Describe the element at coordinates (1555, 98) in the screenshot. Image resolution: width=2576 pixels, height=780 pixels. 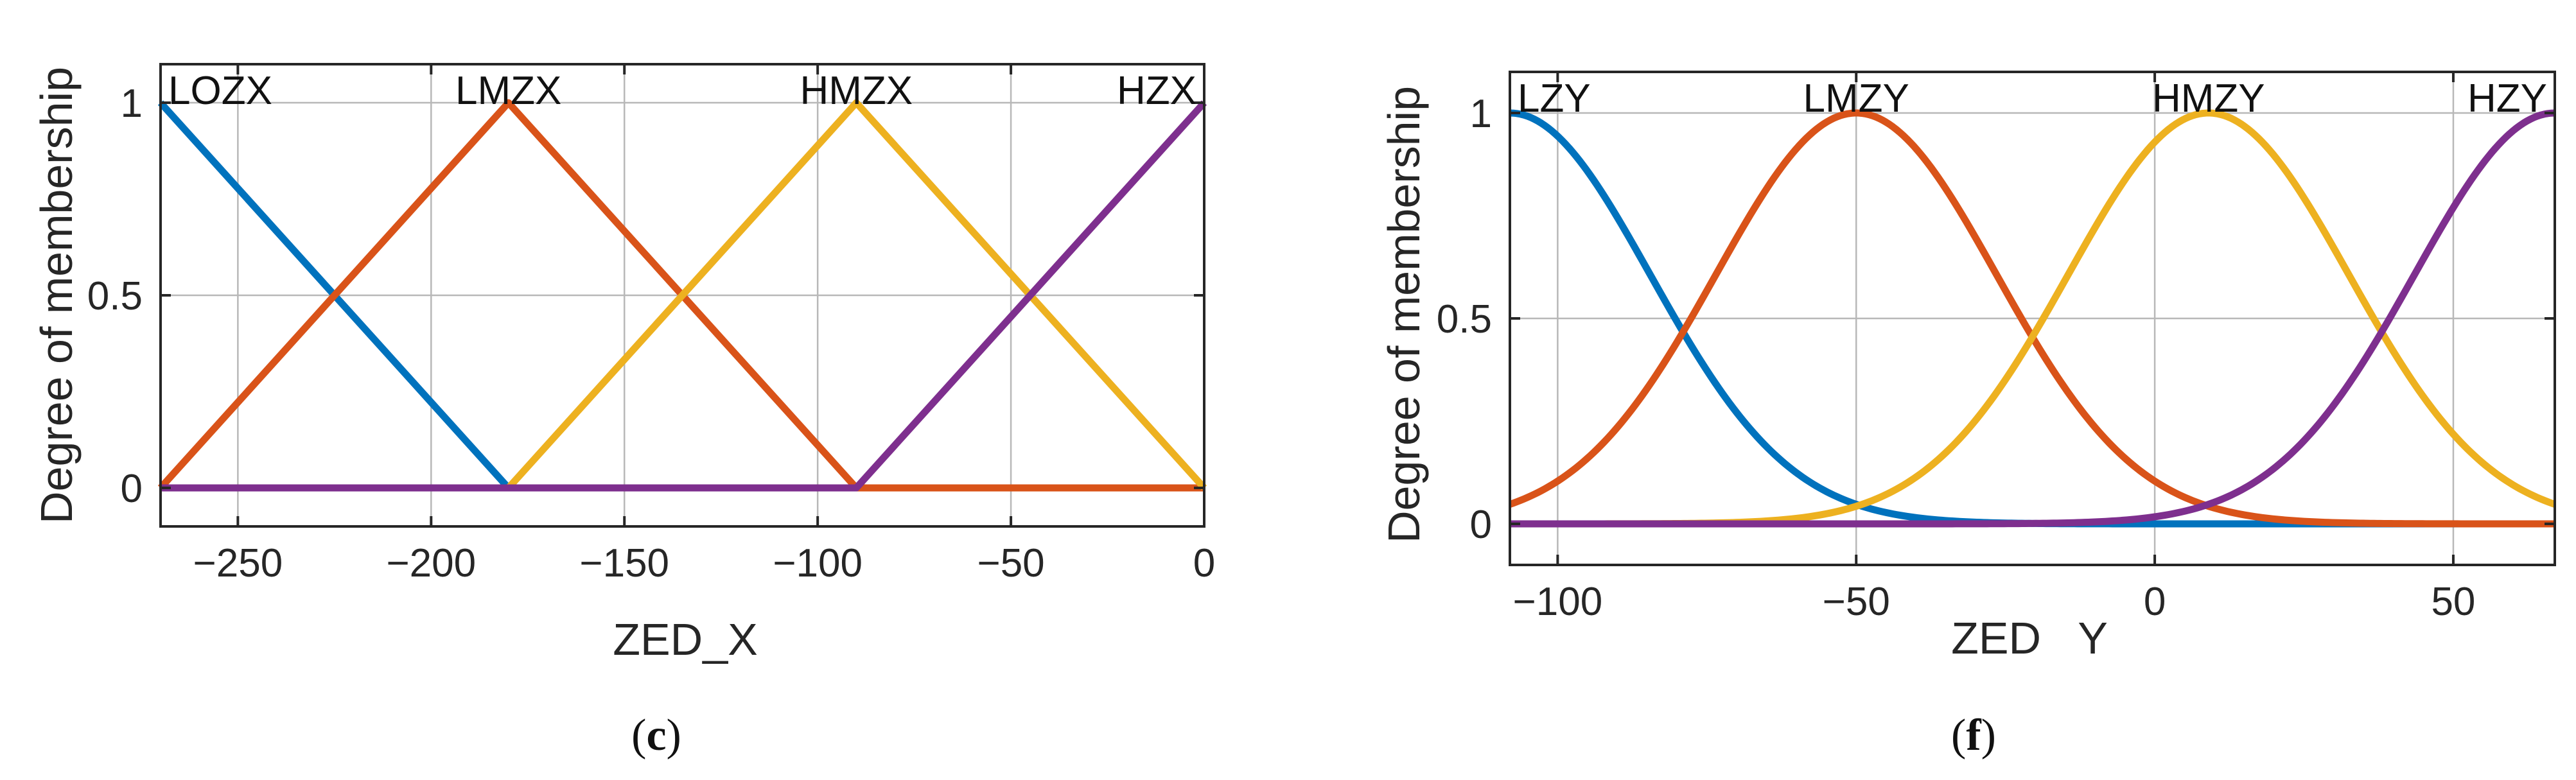
I see `mf-label-lzy: LZY` at that location.